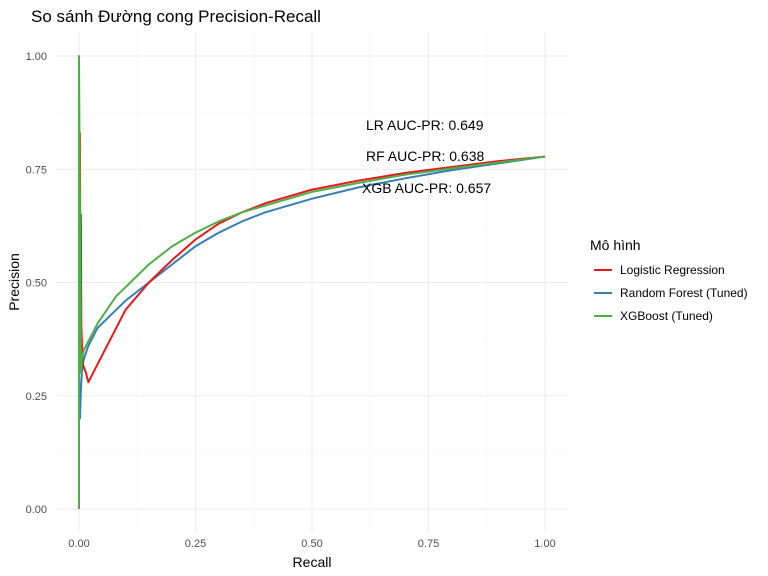  I want to click on legend-label: Random Forest (Tuned), so click(684, 293).